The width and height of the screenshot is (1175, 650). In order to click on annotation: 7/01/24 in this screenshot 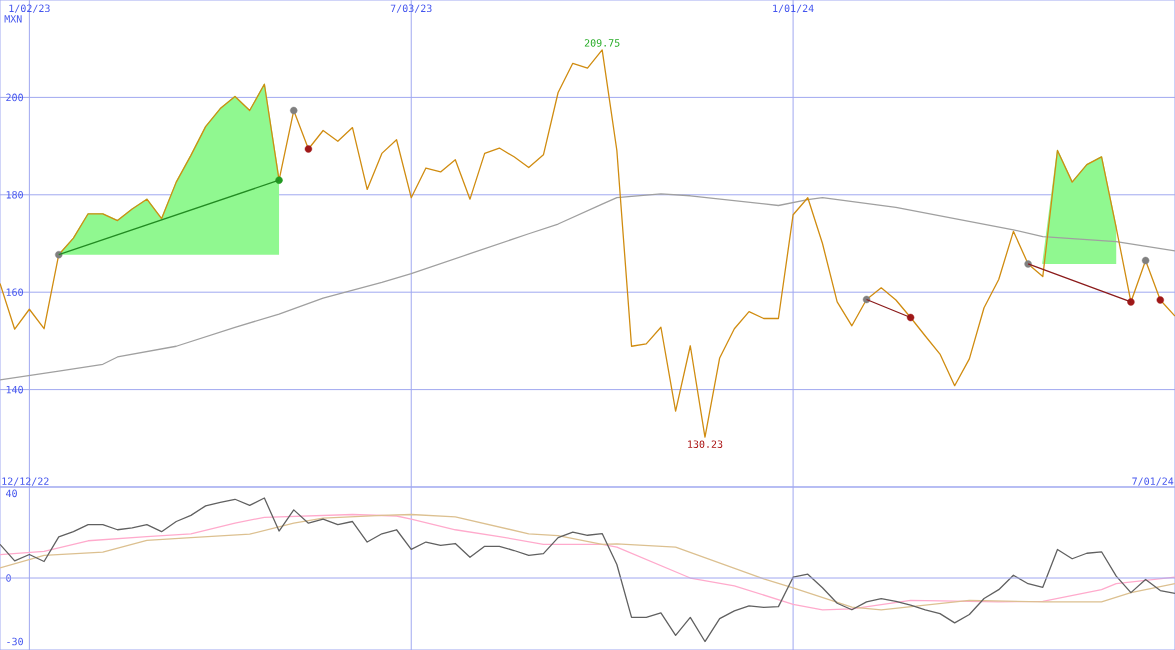, I will do `click(1153, 481)`.